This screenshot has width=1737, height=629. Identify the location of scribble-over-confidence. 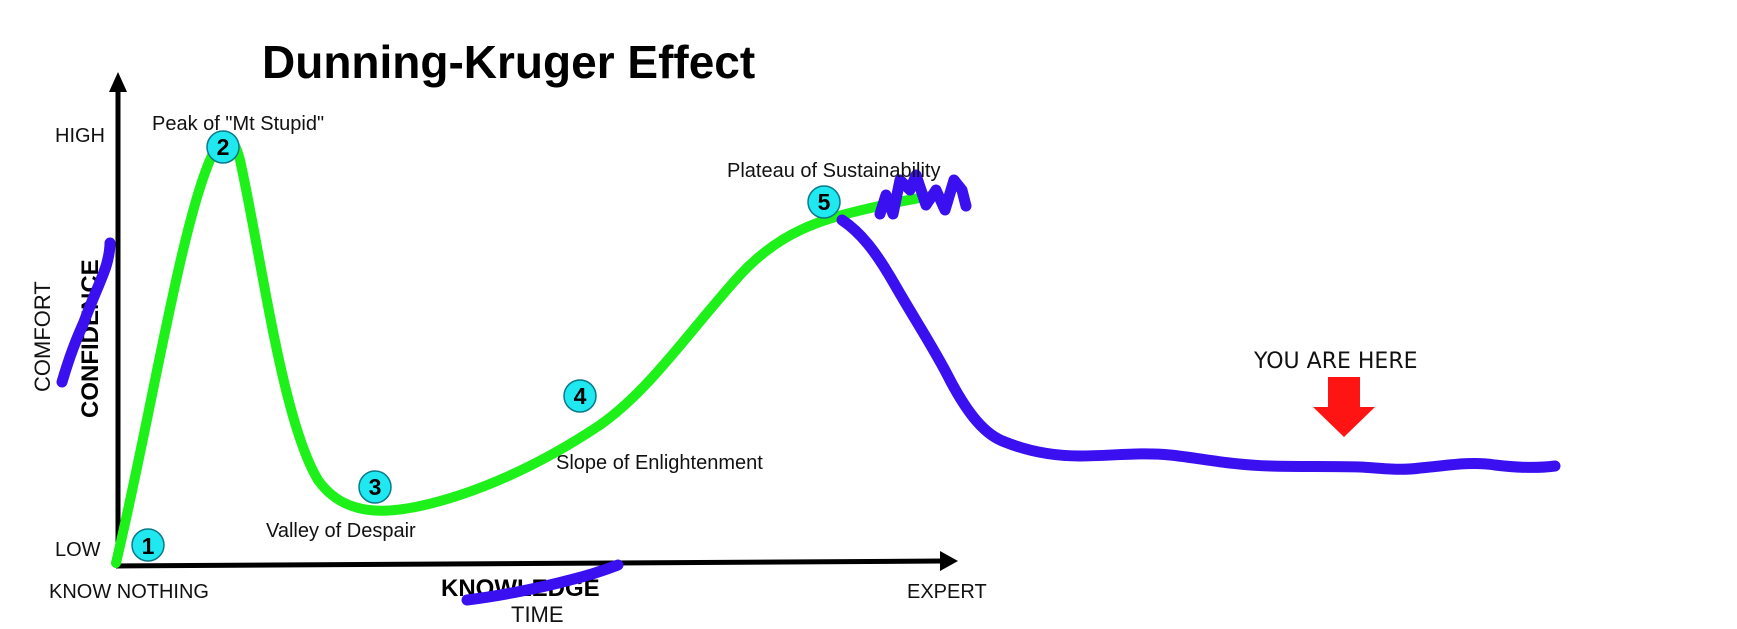
(86, 312).